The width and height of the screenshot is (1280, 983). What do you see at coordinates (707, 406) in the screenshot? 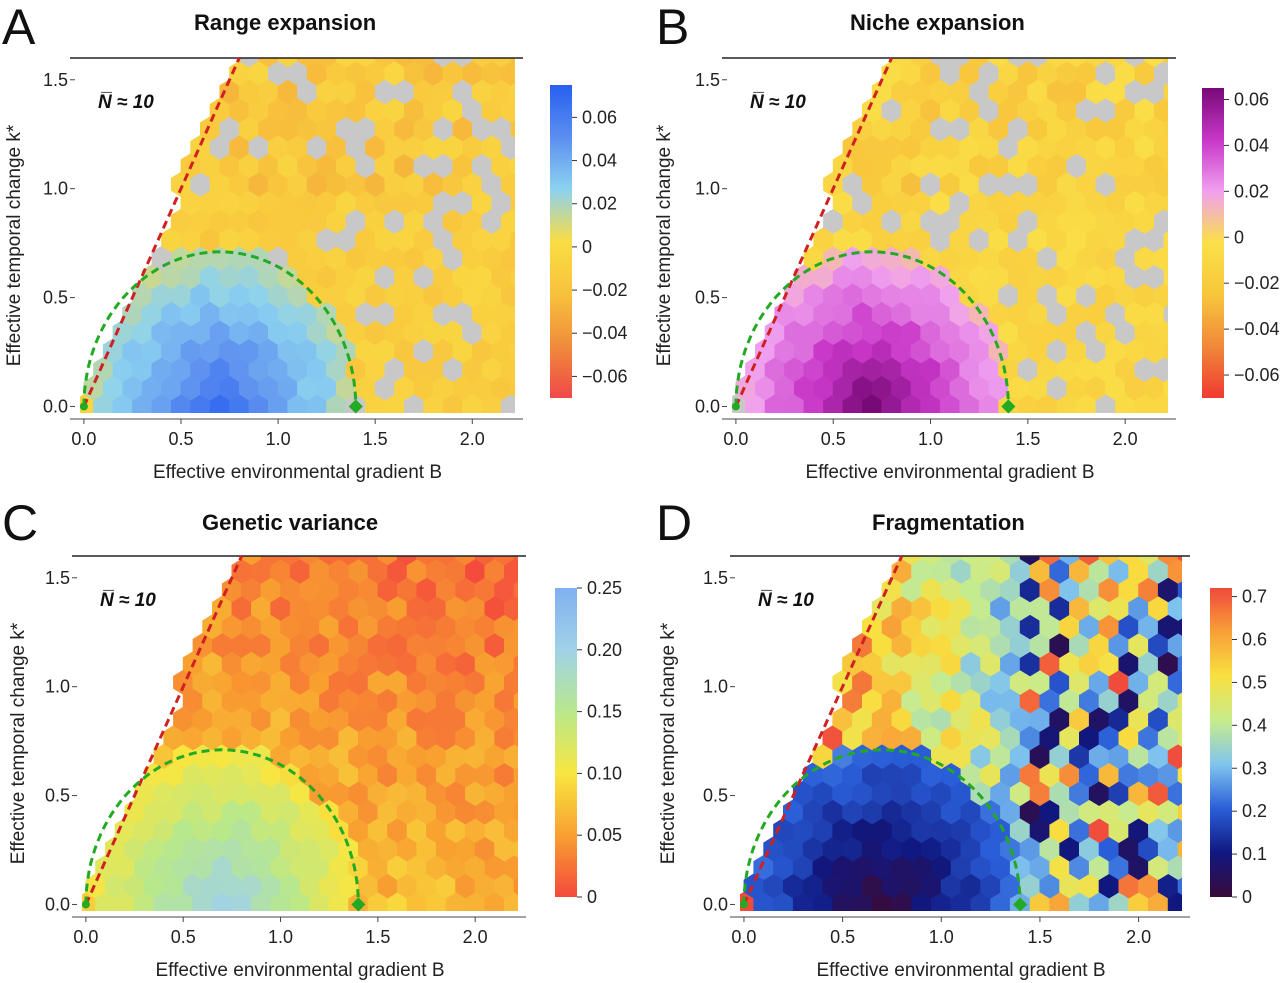
I see `y-tick-label: 0.0` at bounding box center [707, 406].